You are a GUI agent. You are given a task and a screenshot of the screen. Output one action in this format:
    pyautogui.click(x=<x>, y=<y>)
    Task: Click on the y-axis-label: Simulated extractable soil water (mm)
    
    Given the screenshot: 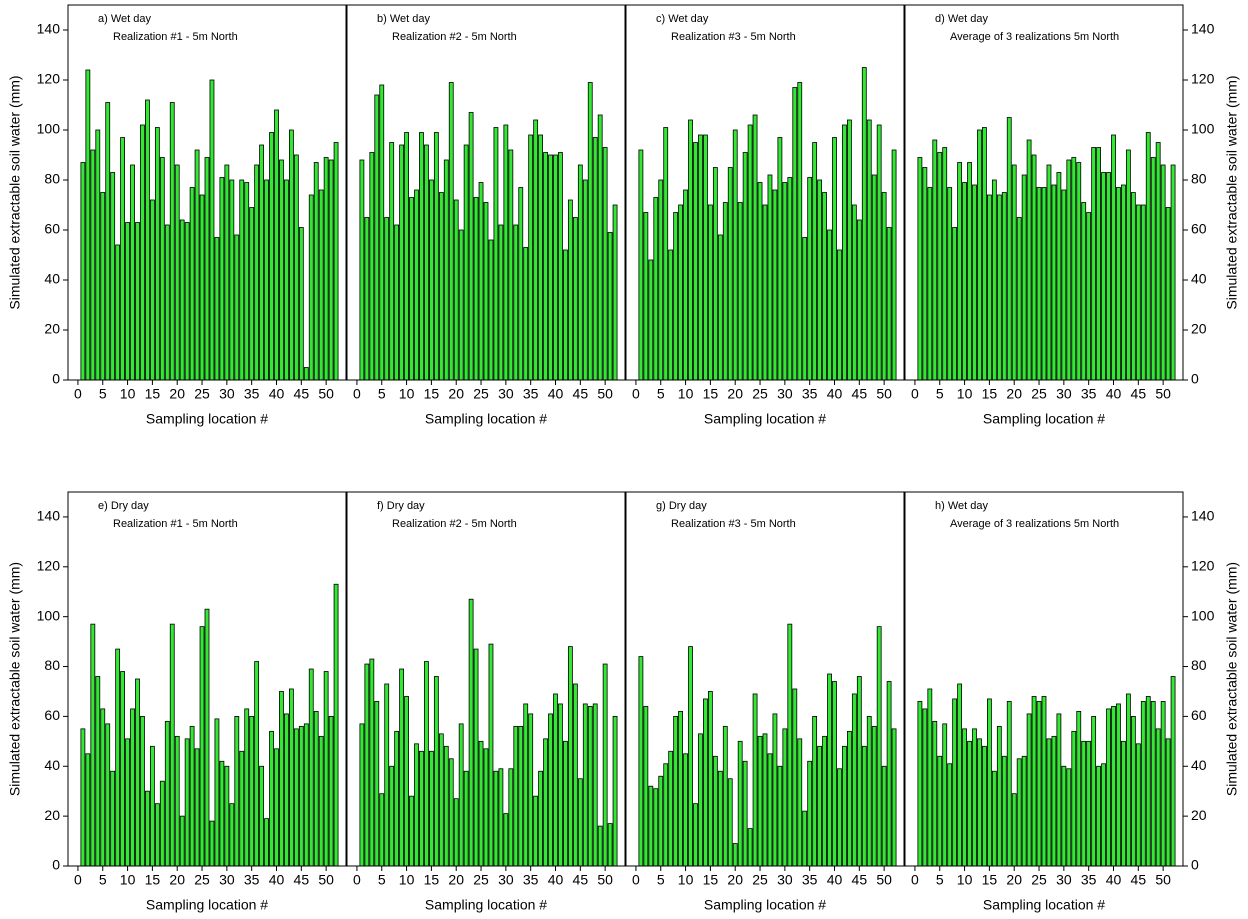 What is the action you would take?
    pyautogui.click(x=15, y=192)
    